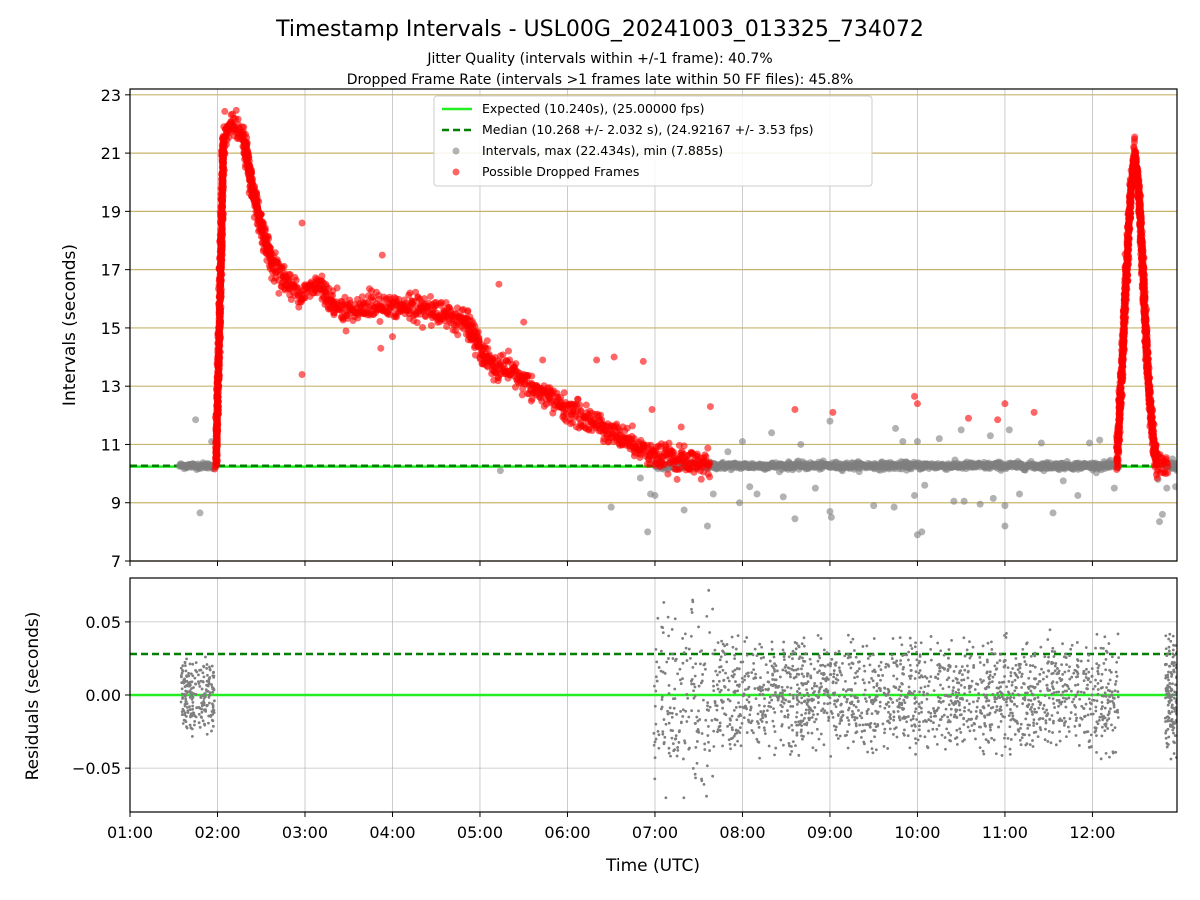 The image size is (1200, 900). What do you see at coordinates (111, 211) in the screenshot?
I see `intervals-y-tick-label: 19` at bounding box center [111, 211].